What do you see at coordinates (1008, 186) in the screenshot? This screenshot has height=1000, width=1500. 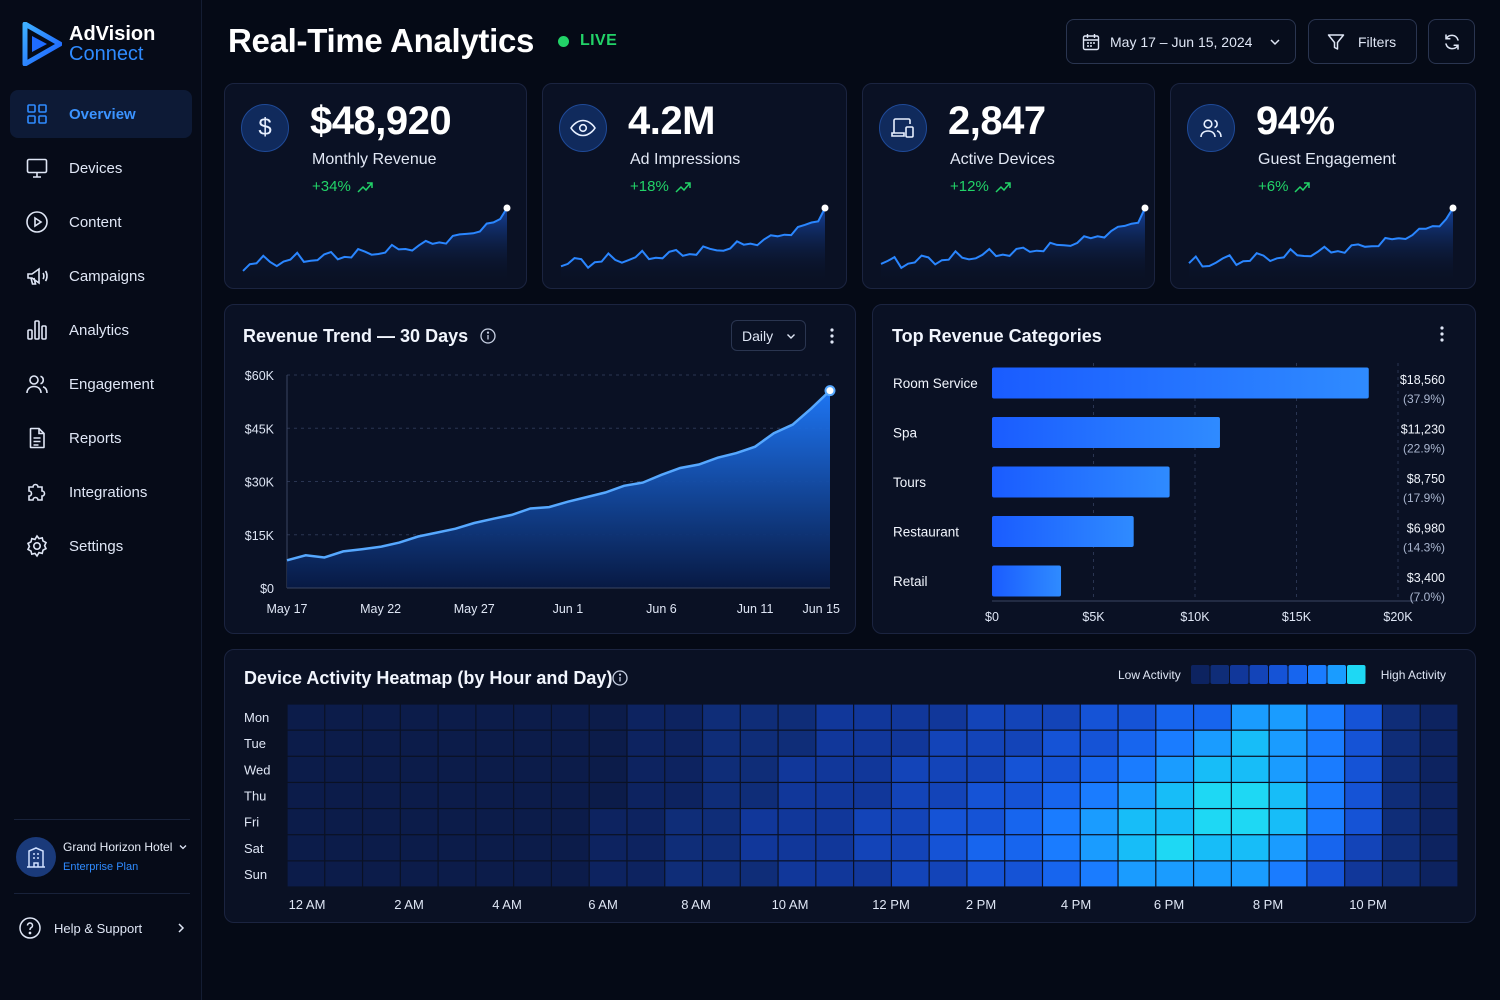 I see `kpi-card-devices: 2,847 Active Devices +12%` at bounding box center [1008, 186].